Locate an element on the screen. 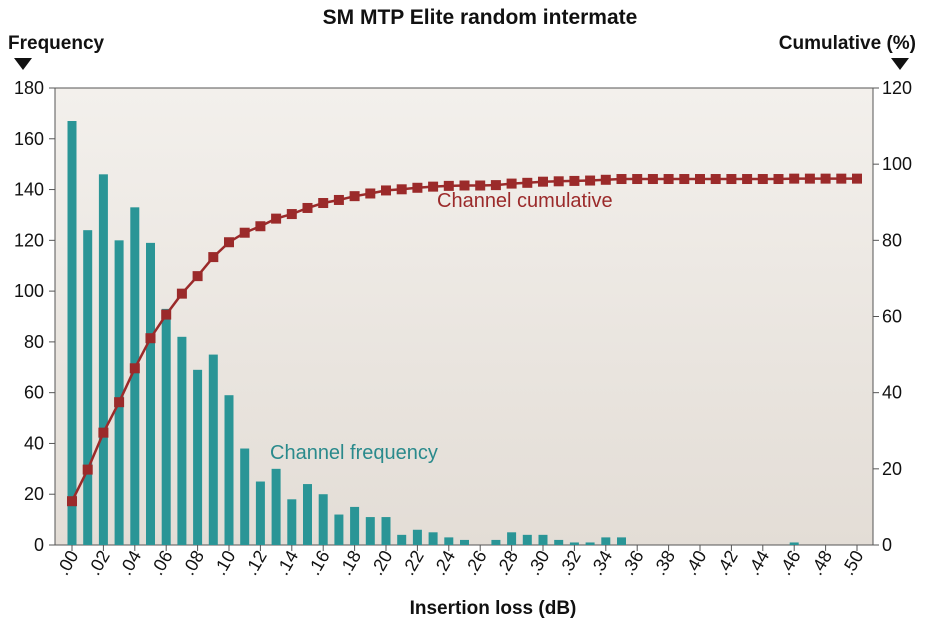 This screenshot has height=626, width=938. x-tick-label: .18 is located at coordinates (350, 563).